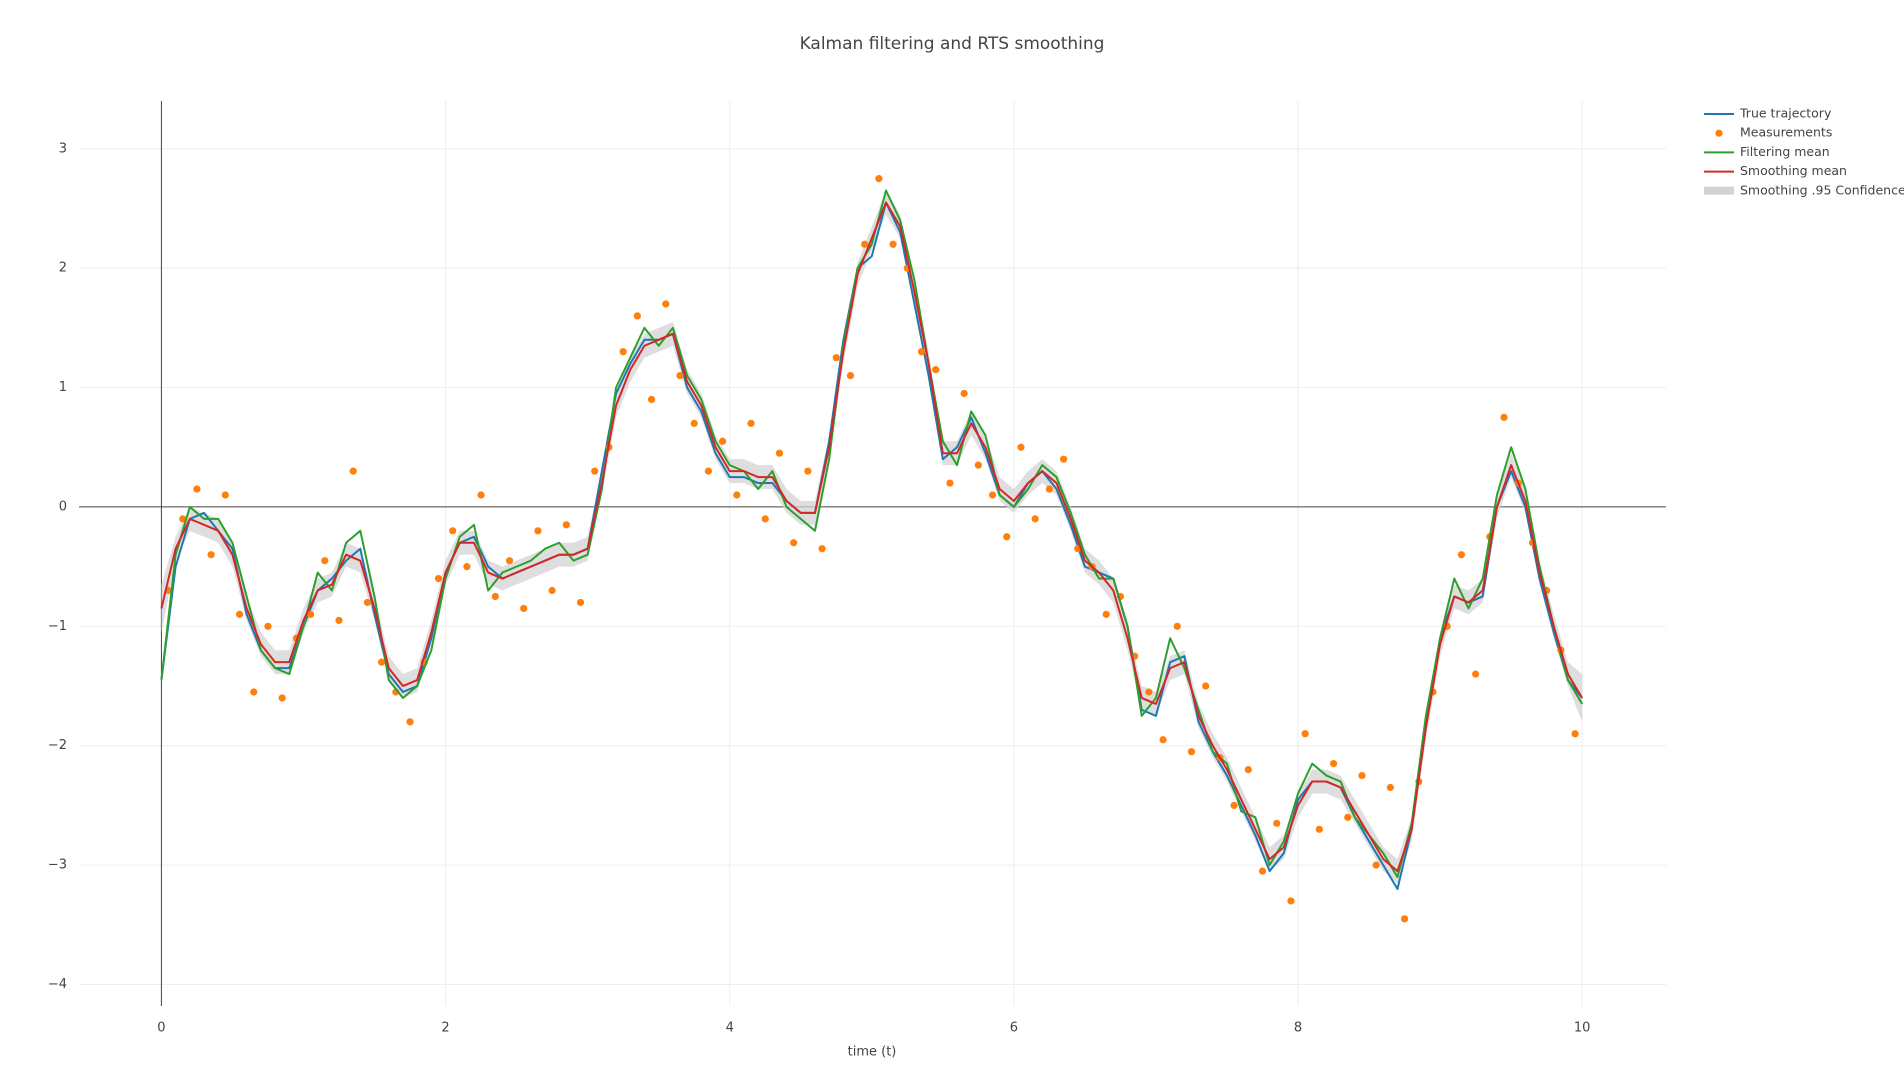  Describe the element at coordinates (63, 387) in the screenshot. I see `y-tick-label: 1` at that location.